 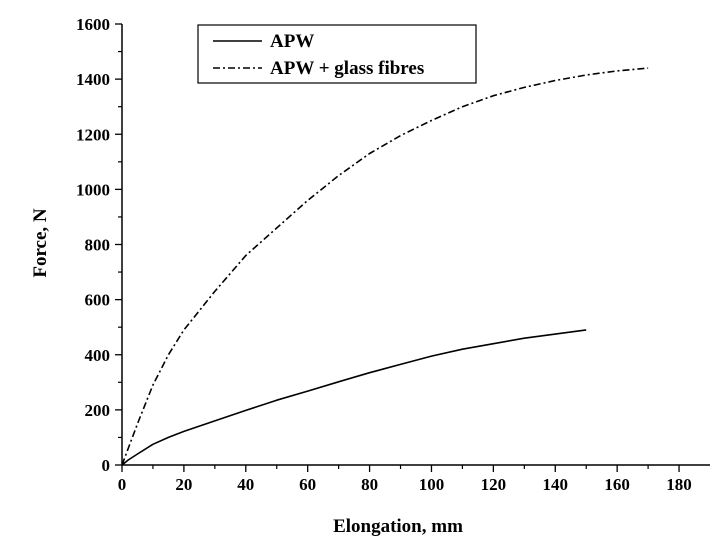 I want to click on x-tick-label: 180, so click(x=679, y=484).